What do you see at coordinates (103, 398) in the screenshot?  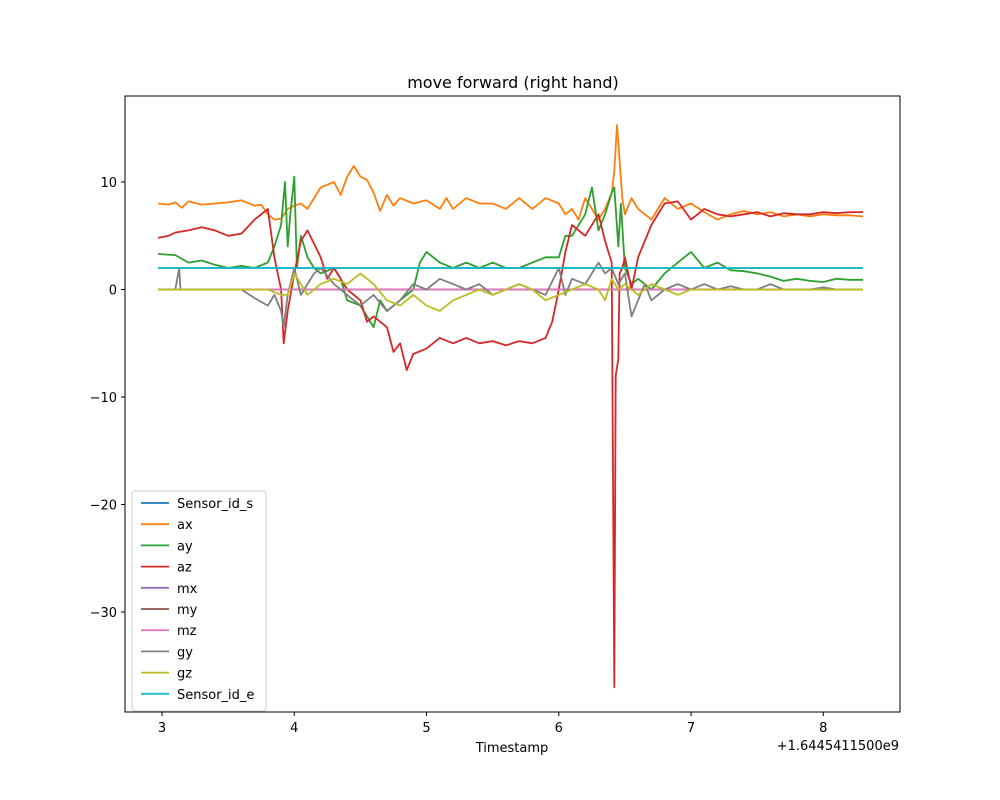 I see `y-tick-label: −10` at bounding box center [103, 398].